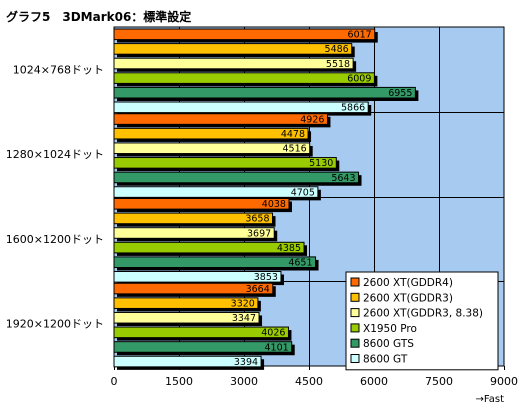 This screenshot has height=415, width=527. What do you see at coordinates (266, 277) in the screenshot?
I see `bar-value-label: 3853` at bounding box center [266, 277].